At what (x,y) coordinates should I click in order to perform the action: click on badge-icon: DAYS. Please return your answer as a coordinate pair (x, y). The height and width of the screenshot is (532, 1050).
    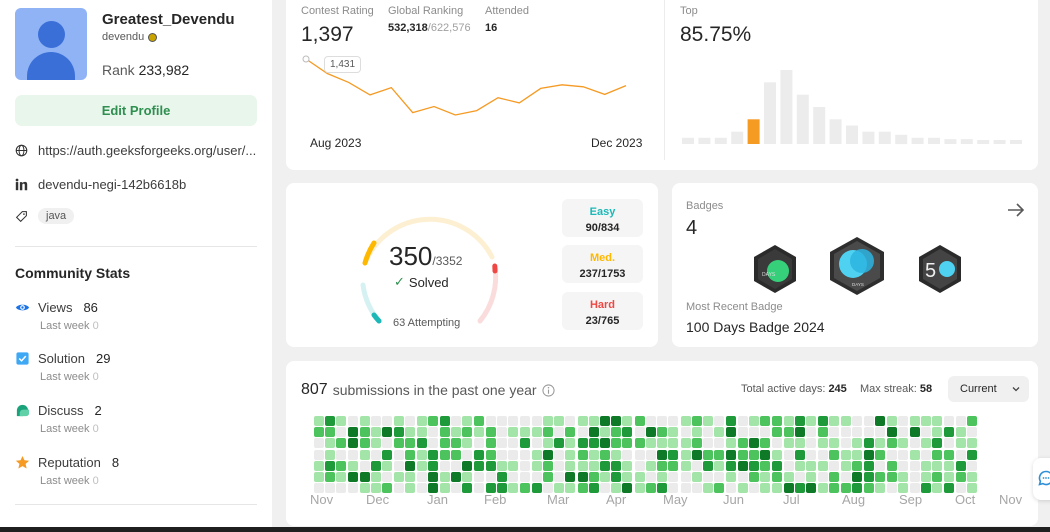
    Looking at the image, I should click on (775, 269).